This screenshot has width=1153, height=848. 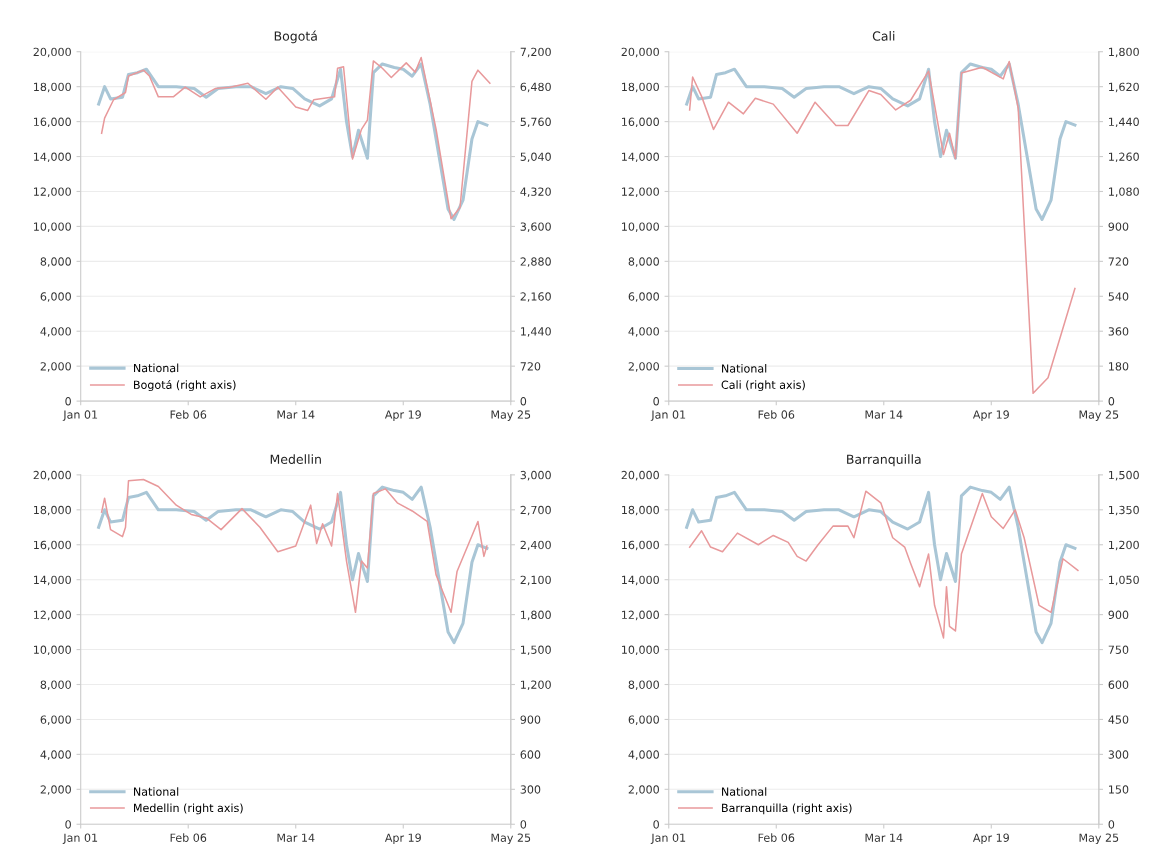 What do you see at coordinates (1118, 649) in the screenshot?
I see `y2-tick-label: 750` at bounding box center [1118, 649].